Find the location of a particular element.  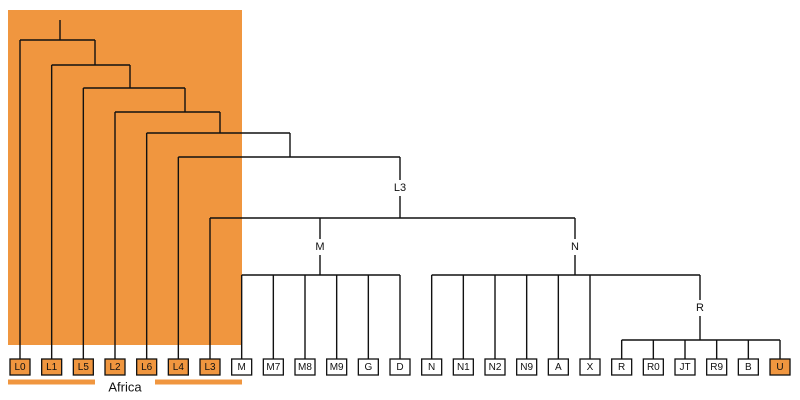

clade-label: R is located at coordinates (700, 308).